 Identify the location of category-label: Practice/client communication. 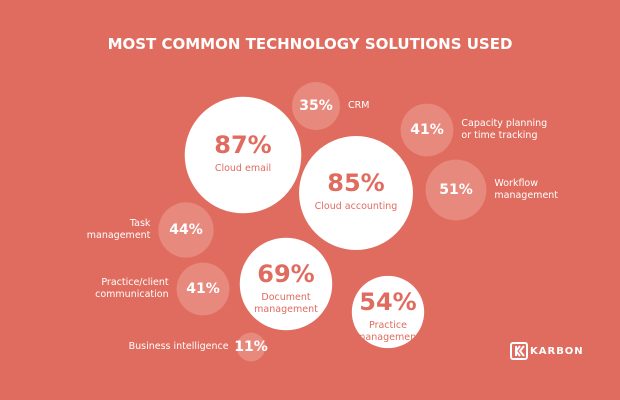
(132, 288).